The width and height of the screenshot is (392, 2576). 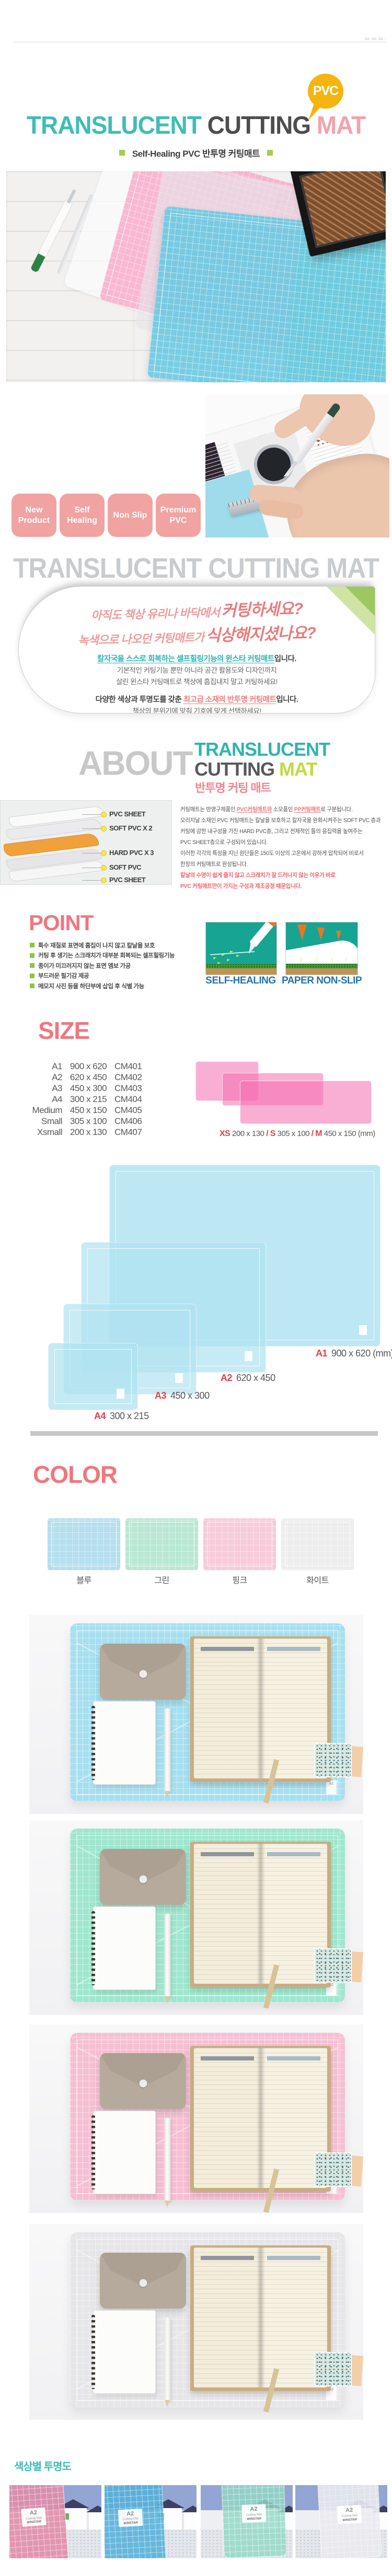 What do you see at coordinates (196, 276) in the screenshot?
I see `hero-photo-stacked-mats` at bounding box center [196, 276].